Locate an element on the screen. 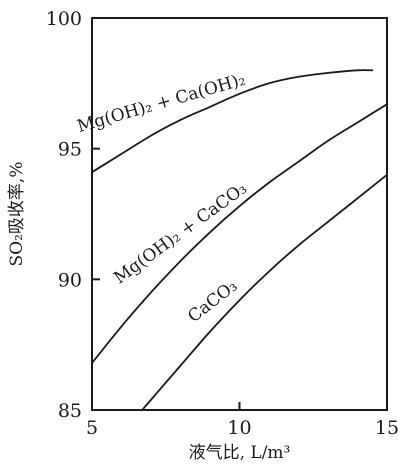  x-tick-label: 10 is located at coordinates (239, 428).